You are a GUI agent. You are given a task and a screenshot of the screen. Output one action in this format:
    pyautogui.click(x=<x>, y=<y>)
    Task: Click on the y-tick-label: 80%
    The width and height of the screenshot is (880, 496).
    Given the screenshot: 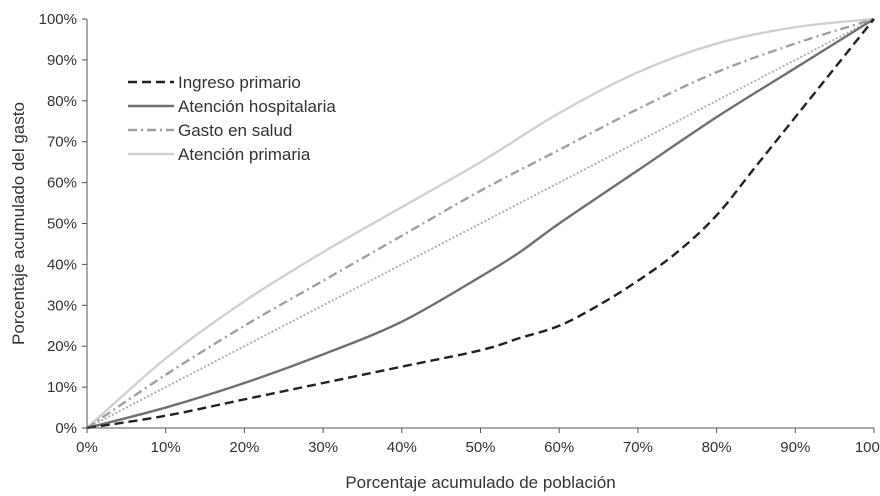 What is the action you would take?
    pyautogui.click(x=62, y=101)
    